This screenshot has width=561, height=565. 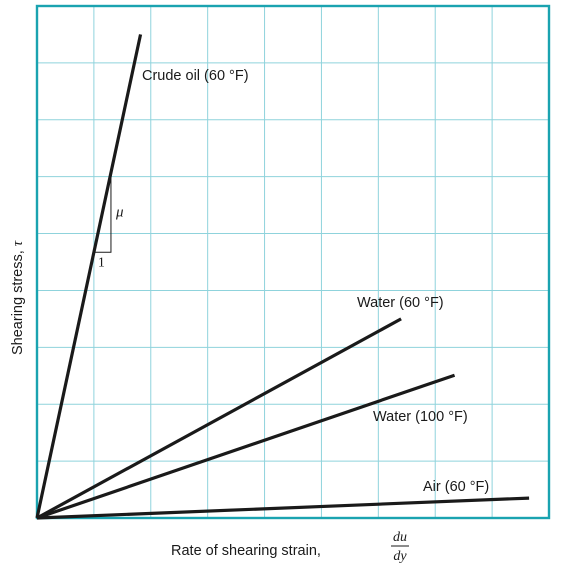 What do you see at coordinates (400, 303) in the screenshot?
I see `series-label-water-60-f: Water (60 °F)` at bounding box center [400, 303].